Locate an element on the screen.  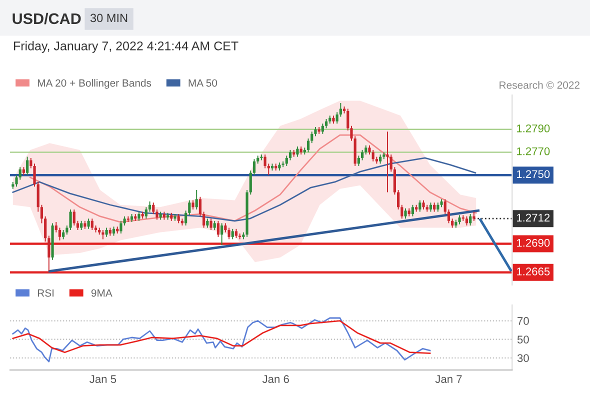
x-tick-label: Jan 5 is located at coordinates (103, 379).